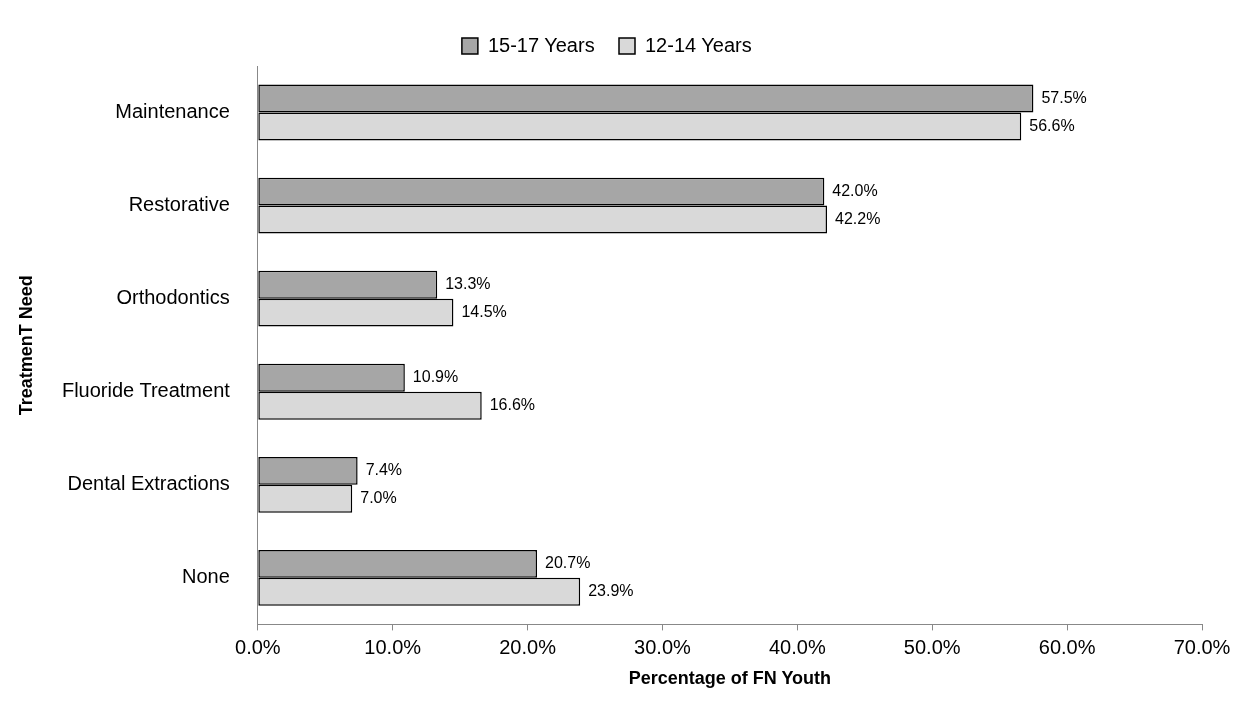 The width and height of the screenshot is (1250, 702). Describe the element at coordinates (512, 405) in the screenshot. I see `data-label: 16.6%` at that location.